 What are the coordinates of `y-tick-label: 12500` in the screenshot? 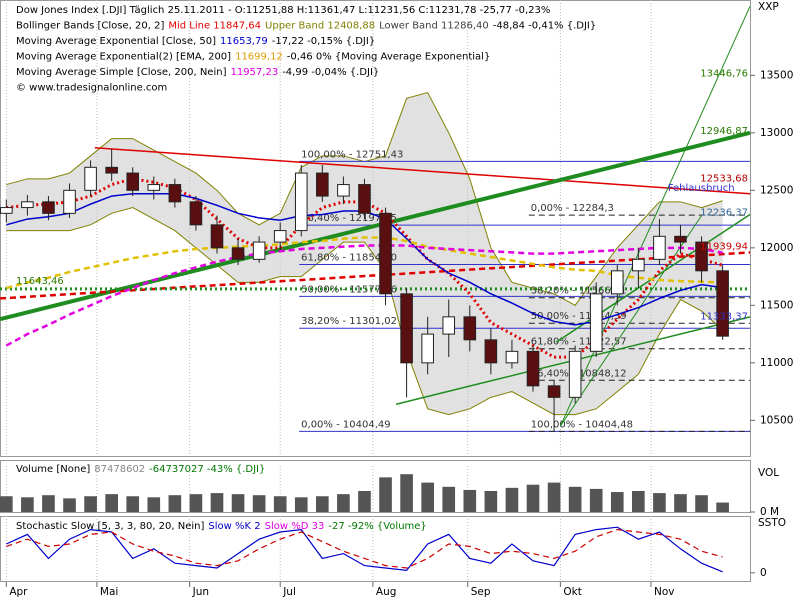 It's located at (776, 190).